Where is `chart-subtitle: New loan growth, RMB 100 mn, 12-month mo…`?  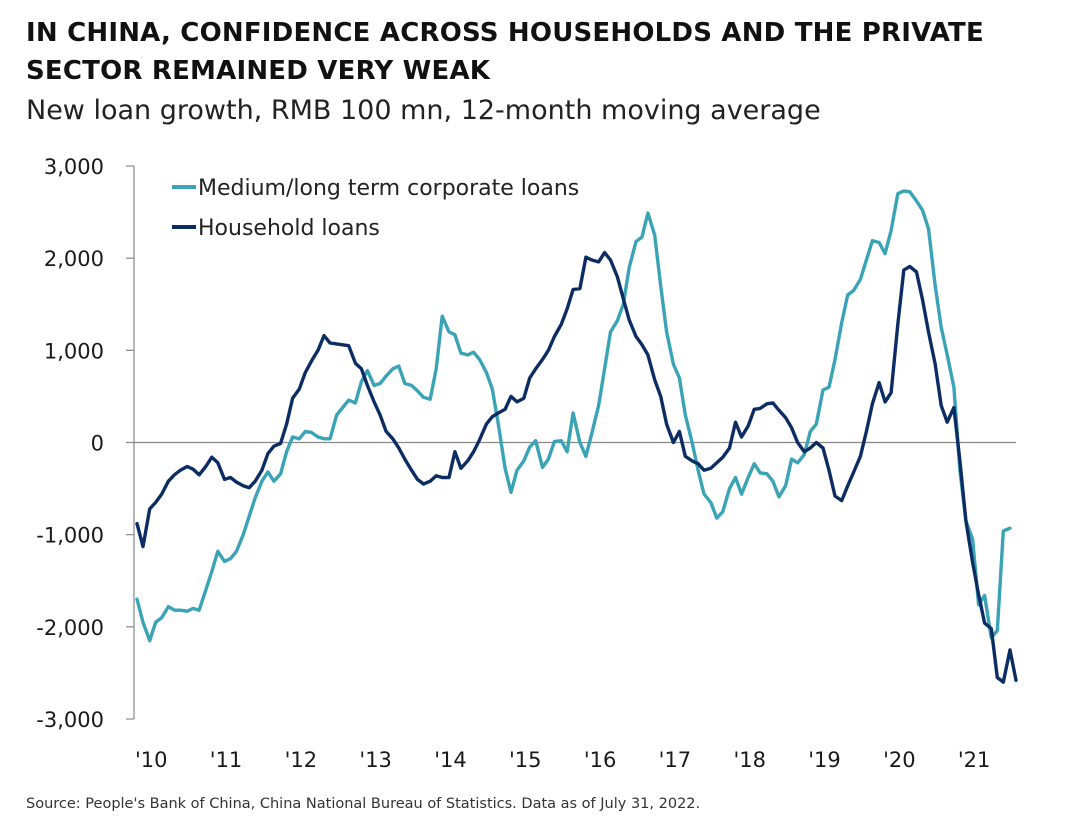 chart-subtitle: New loan growth, RMB 100 mn, 12-month mo… is located at coordinates (423, 110).